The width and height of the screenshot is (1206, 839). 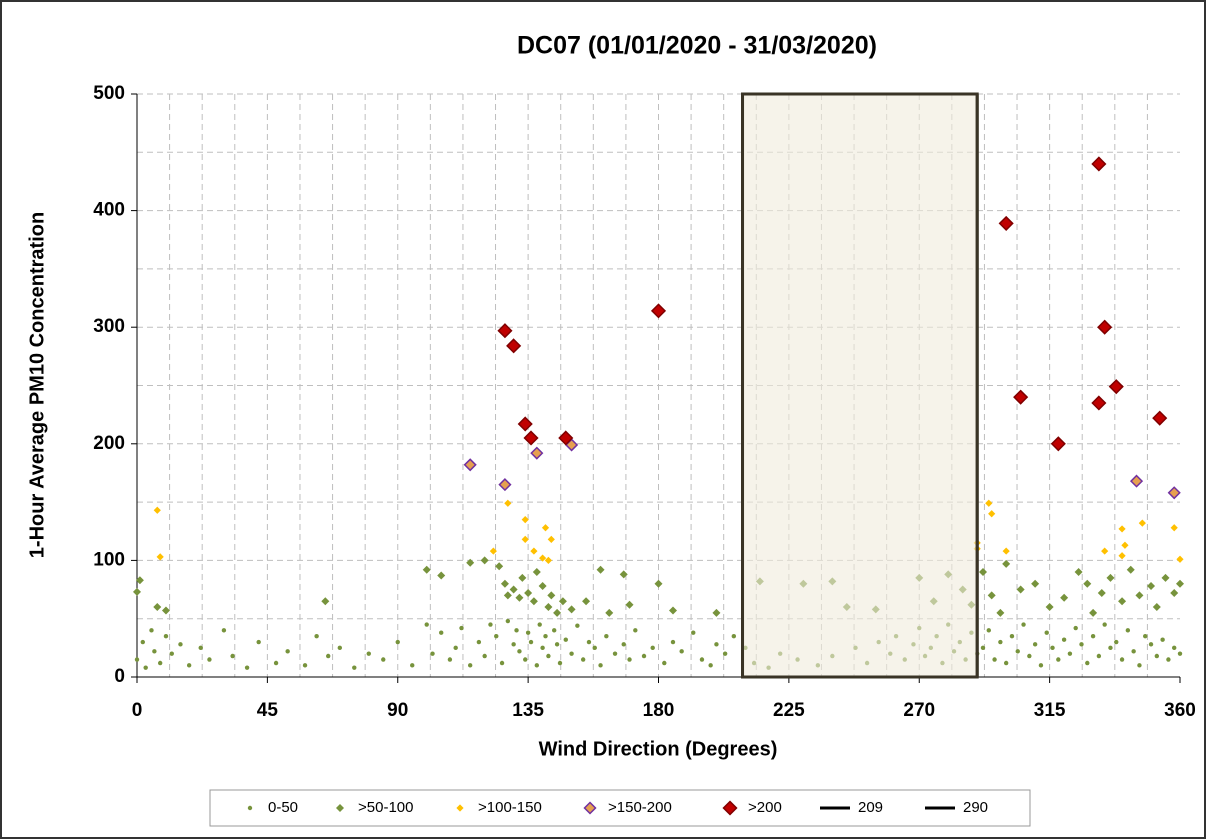 I want to click on legend-box, so click(x=620, y=808).